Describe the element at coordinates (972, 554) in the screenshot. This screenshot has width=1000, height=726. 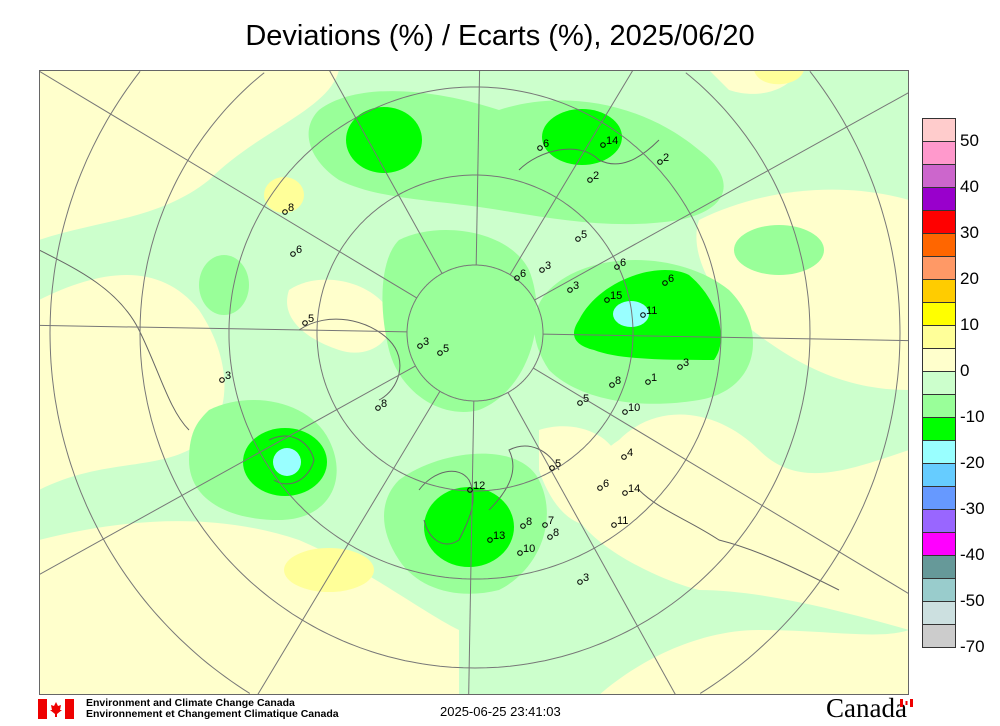
I see `legend-label: -40` at that location.